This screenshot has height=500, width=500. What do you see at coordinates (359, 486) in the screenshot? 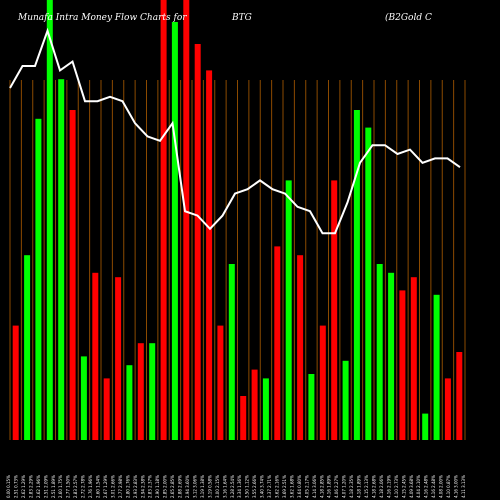
I see `x-tick-label: 4.18 1.89%` at bounding box center [359, 486].